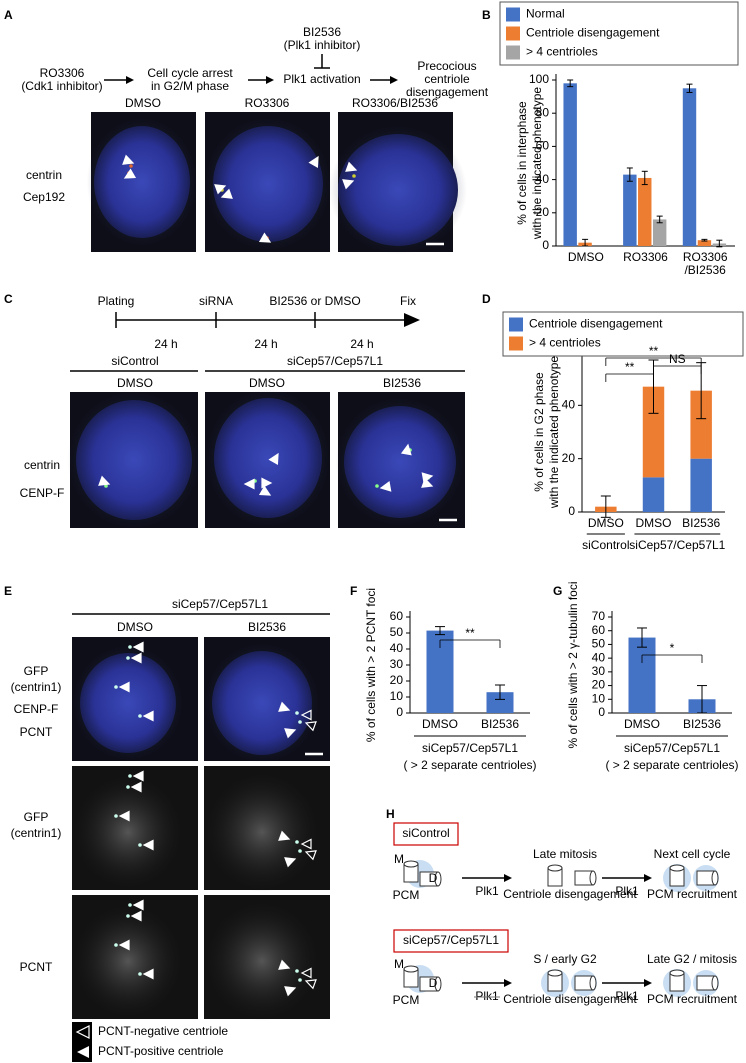 This screenshot has width=746, height=1063. I want to click on condition-label: siCep57/Cep57L1, so click(451, 940).